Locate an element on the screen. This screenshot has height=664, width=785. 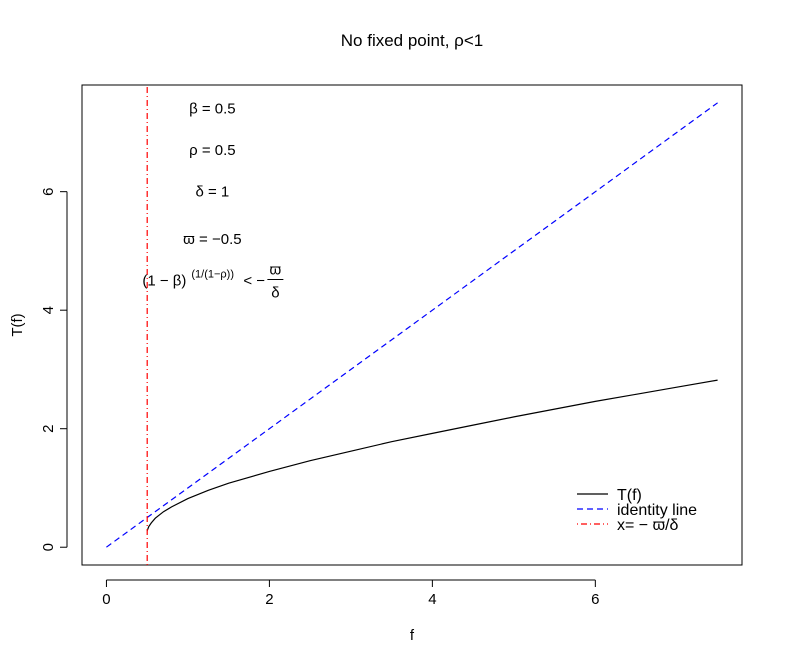
y-axis: 0 2 4 6 is located at coordinates (54, 369).